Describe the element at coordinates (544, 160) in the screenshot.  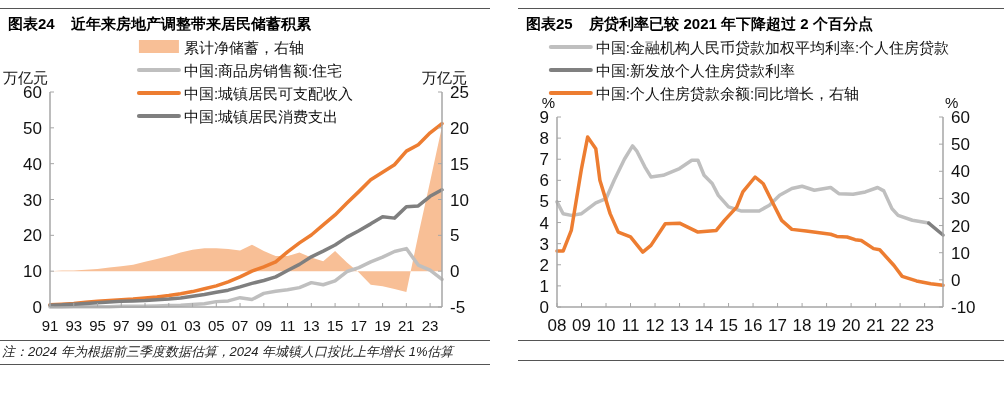
I see `y-tick-label: 7` at that location.